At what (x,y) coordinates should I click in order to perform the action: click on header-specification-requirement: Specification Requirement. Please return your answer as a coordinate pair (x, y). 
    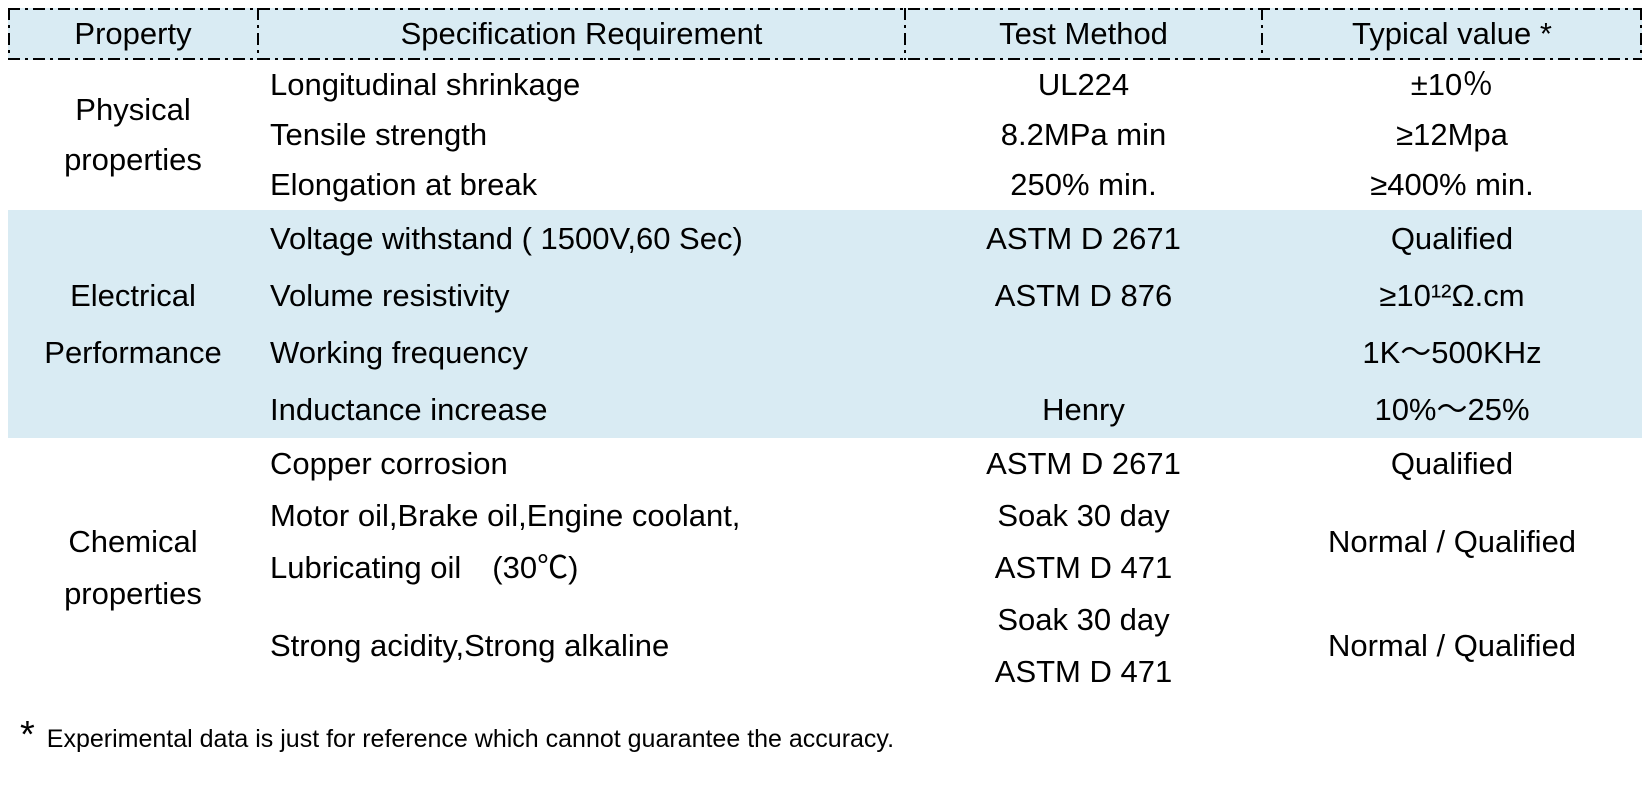
    Looking at the image, I should click on (581, 33).